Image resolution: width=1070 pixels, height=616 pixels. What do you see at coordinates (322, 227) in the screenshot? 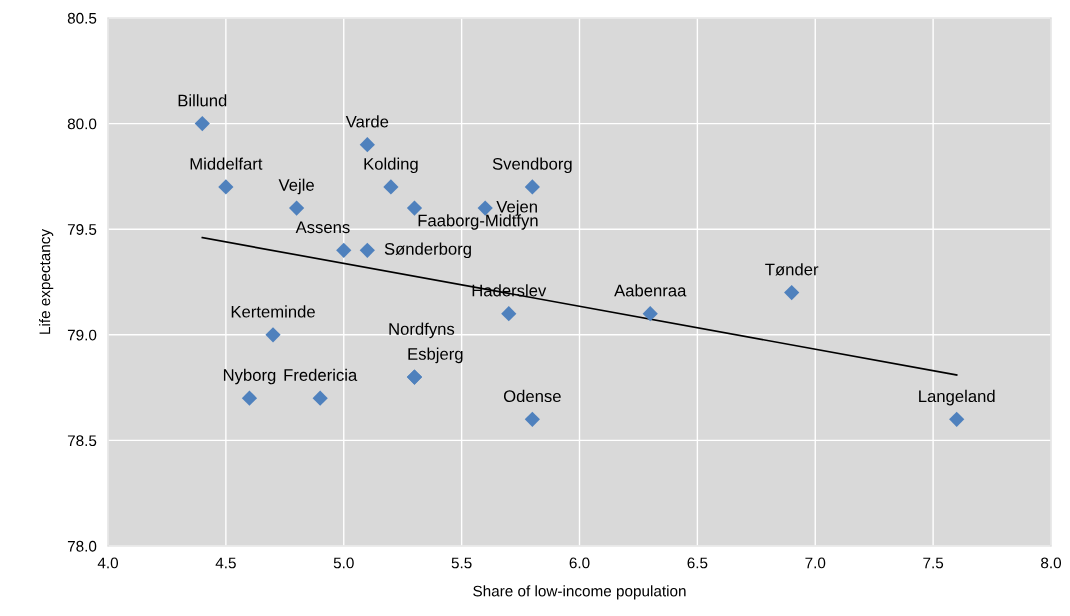
I see `annotation: Assens` at bounding box center [322, 227].